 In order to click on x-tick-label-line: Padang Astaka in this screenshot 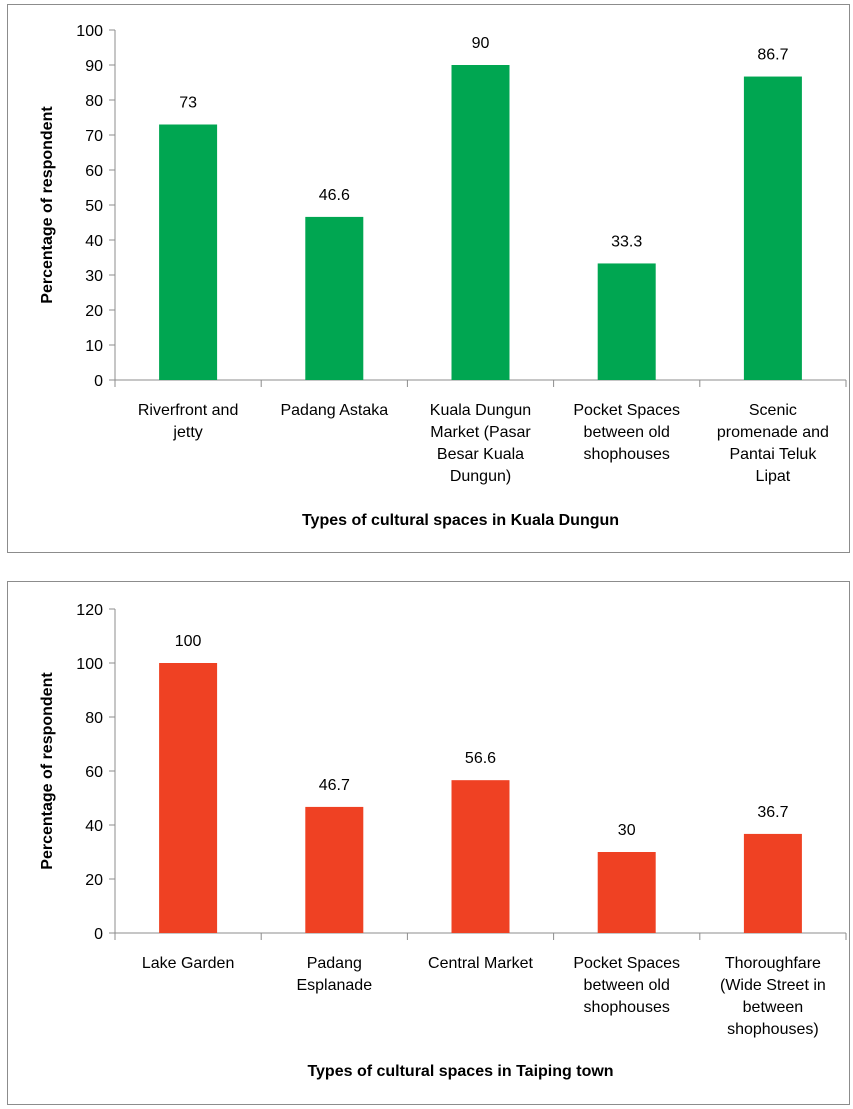, I will do `click(334, 410)`.